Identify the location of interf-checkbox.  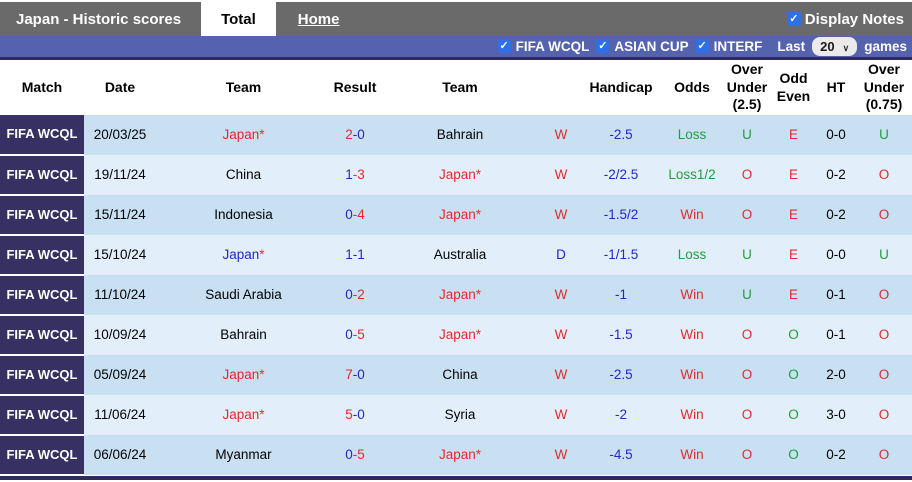
(702, 46).